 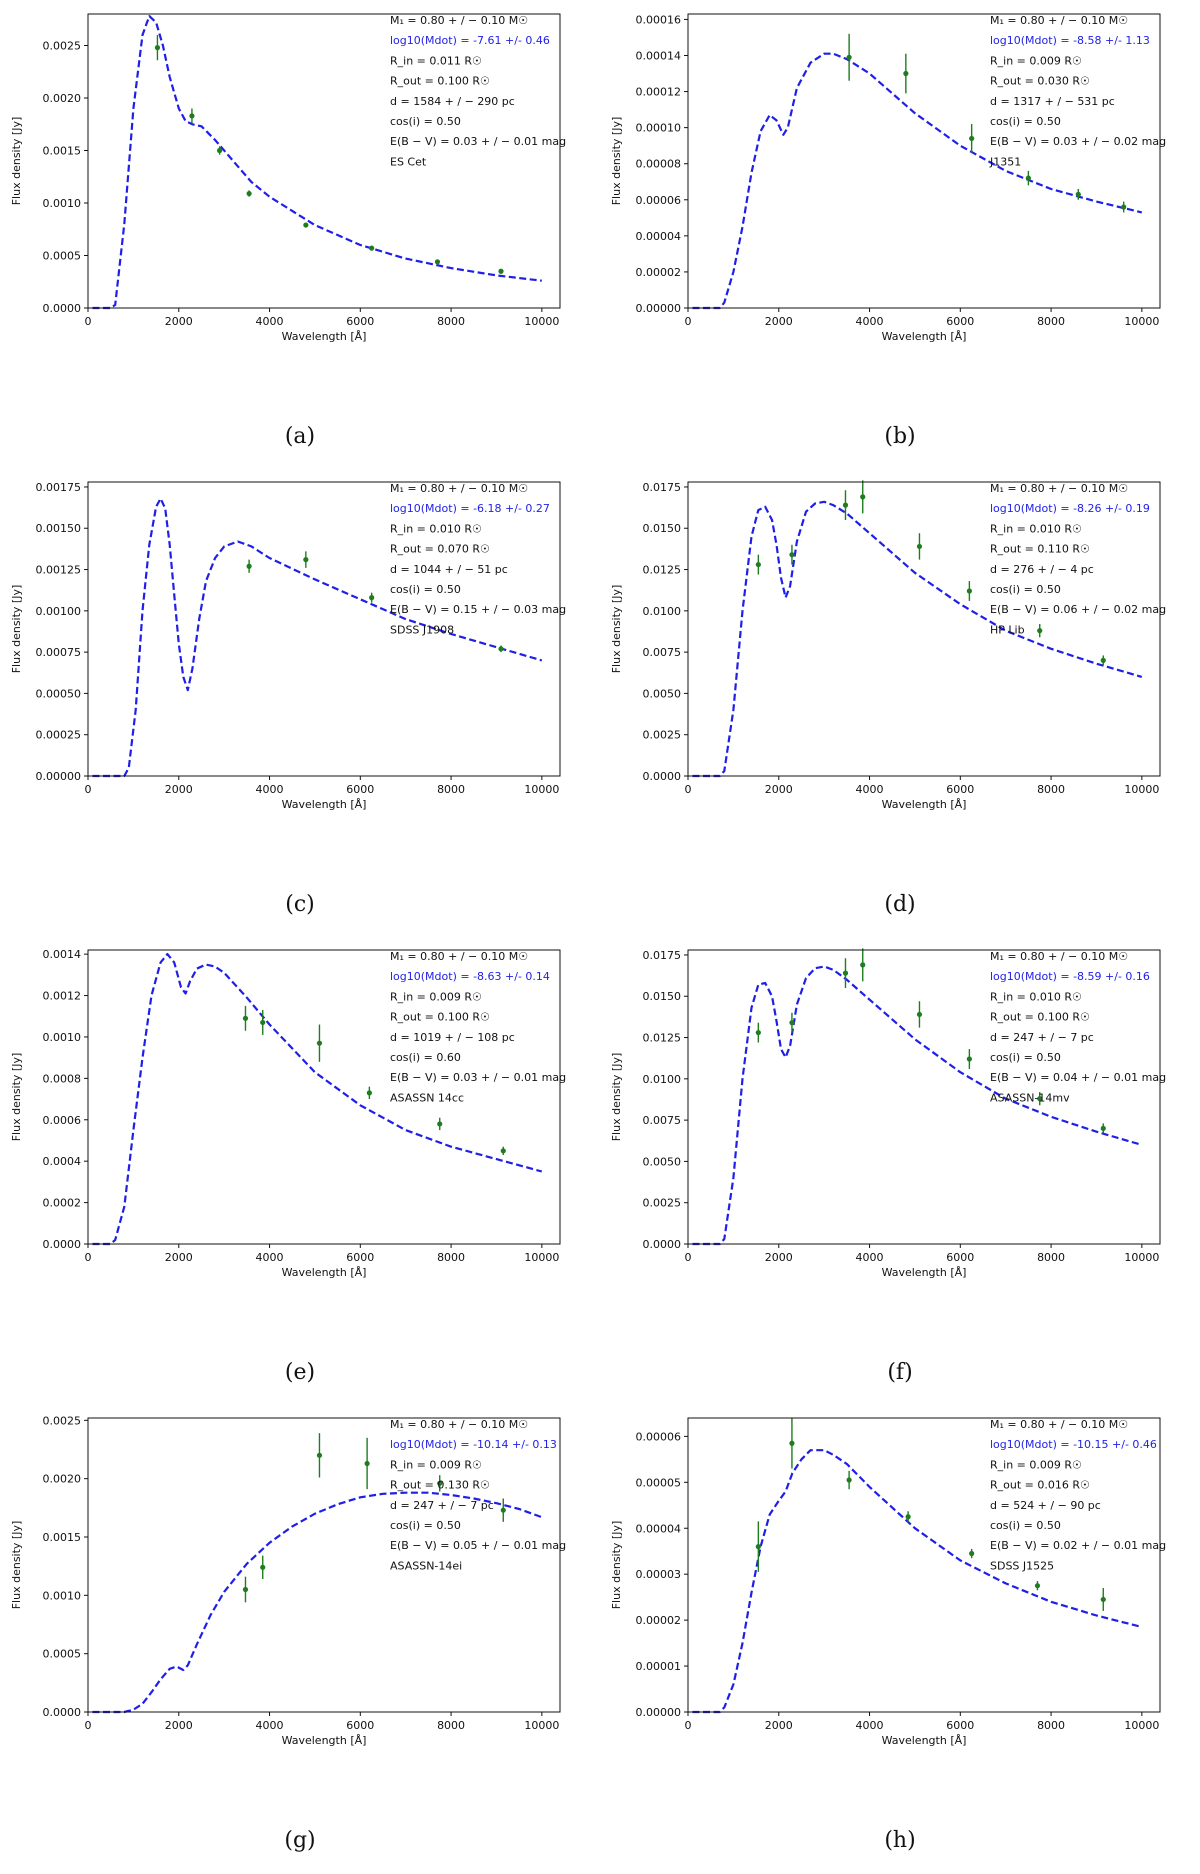 I want to click on y-tick-label: 0.0015, so click(x=62, y=1537).